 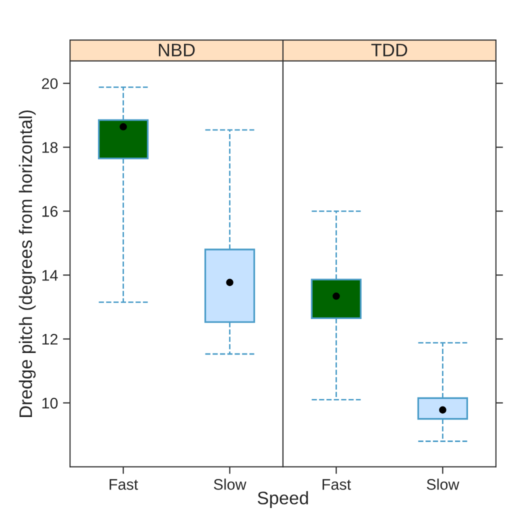 I want to click on chart-title: NBD, so click(x=176, y=50).